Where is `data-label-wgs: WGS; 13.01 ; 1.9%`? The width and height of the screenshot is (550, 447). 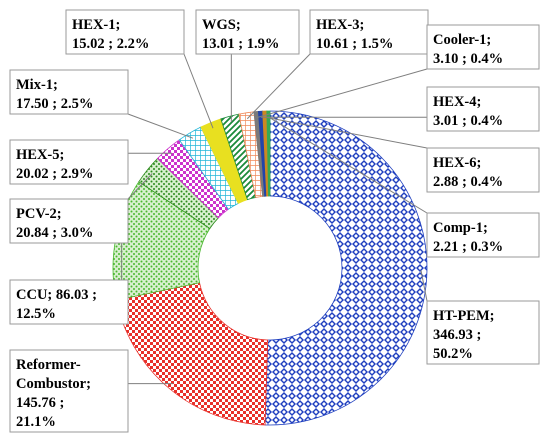
data-label-wgs: WGS; 13.01 ; 1.9% is located at coordinates (247, 32).